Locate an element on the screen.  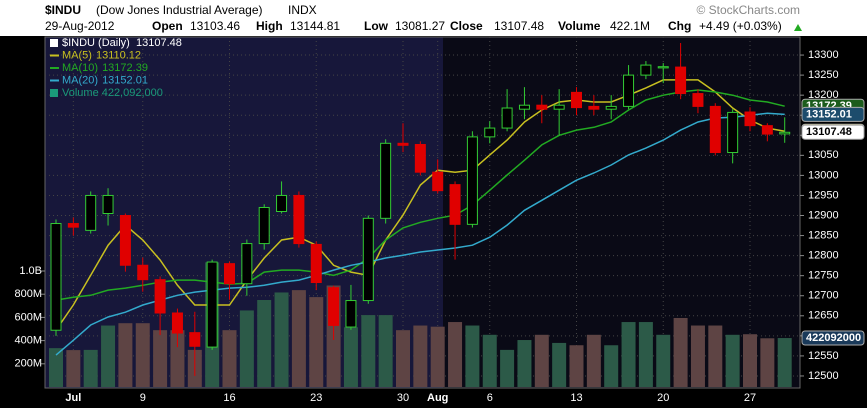
x-tick-label: Aug is located at coordinates (437, 398).